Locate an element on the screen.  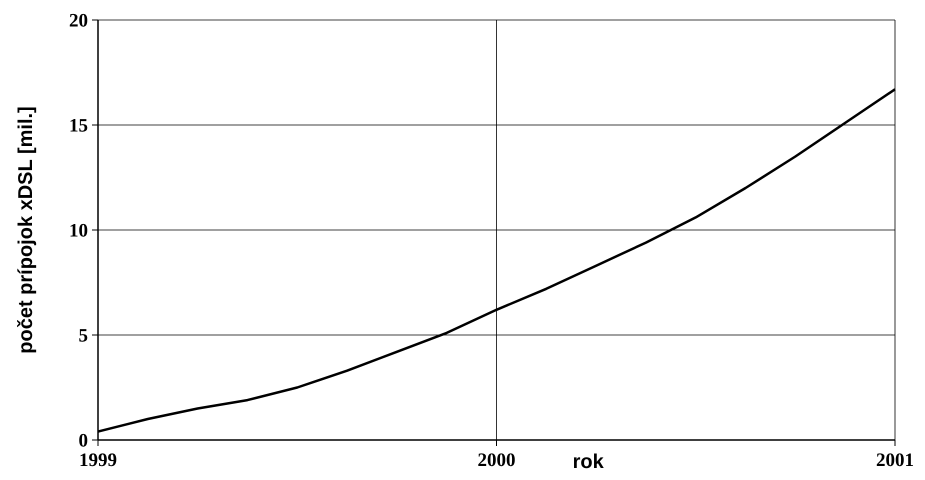
y-tick-label: 15 is located at coordinates (78, 126).